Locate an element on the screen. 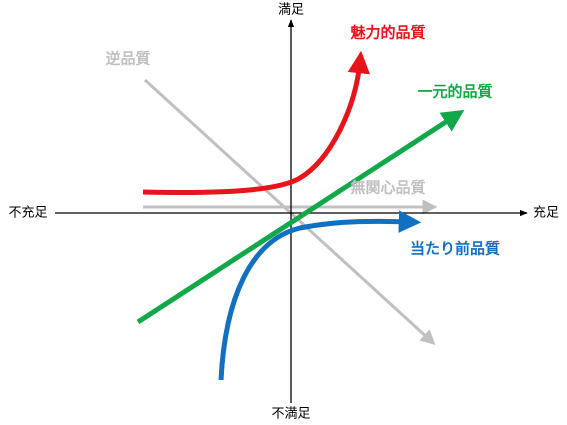  one-dimensional-quality-label: 一元的品質 is located at coordinates (454, 92).